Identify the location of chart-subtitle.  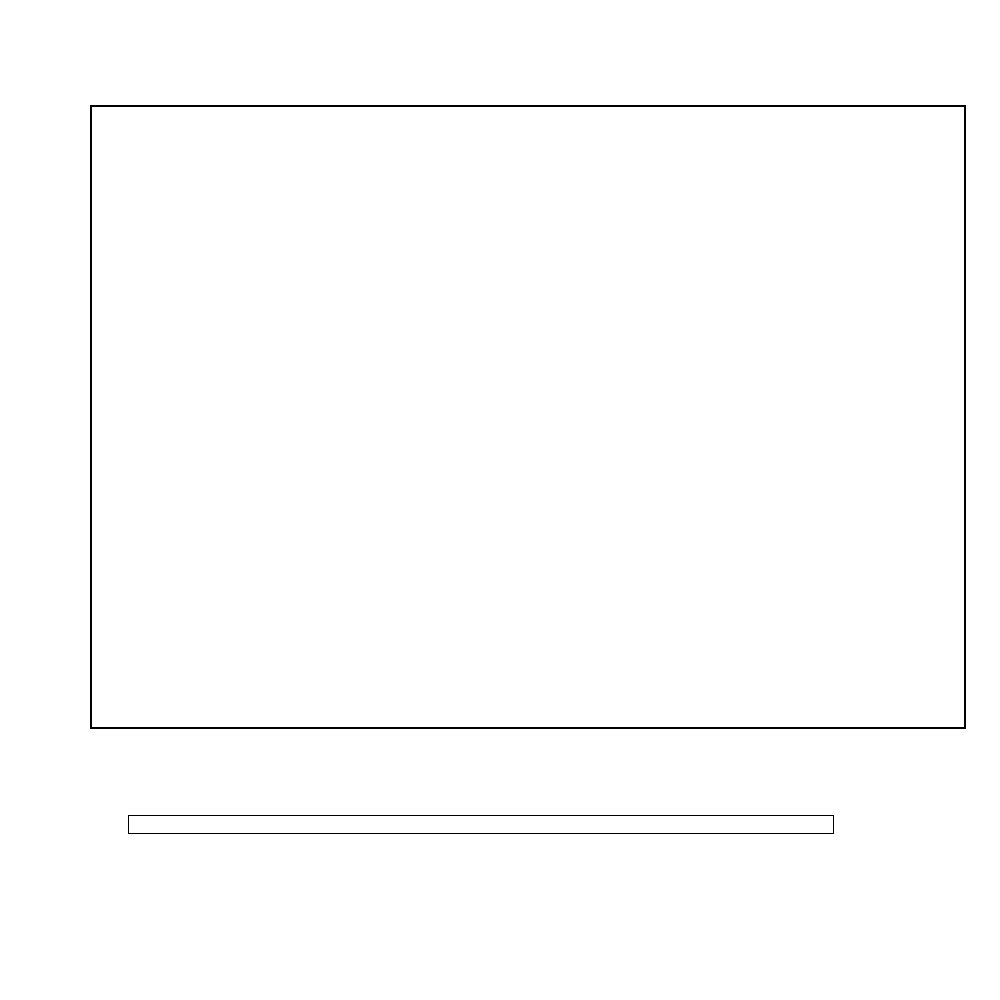
(500, 58).